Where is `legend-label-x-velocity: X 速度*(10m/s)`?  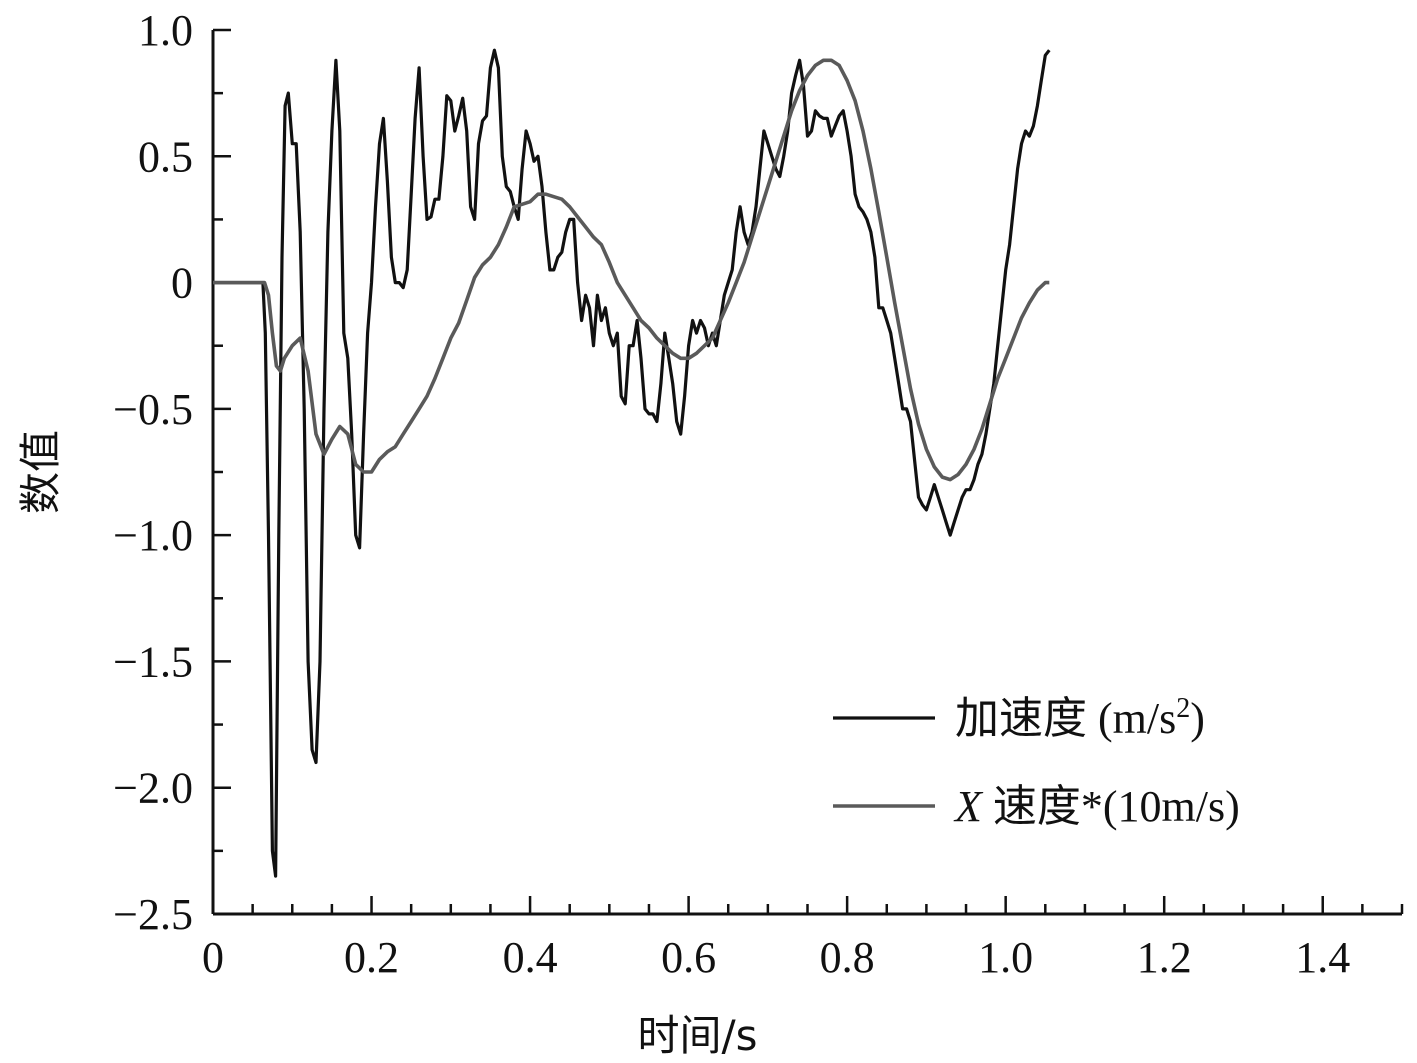 legend-label-x-velocity: X 速度*(10m/s) is located at coordinates (1096, 806).